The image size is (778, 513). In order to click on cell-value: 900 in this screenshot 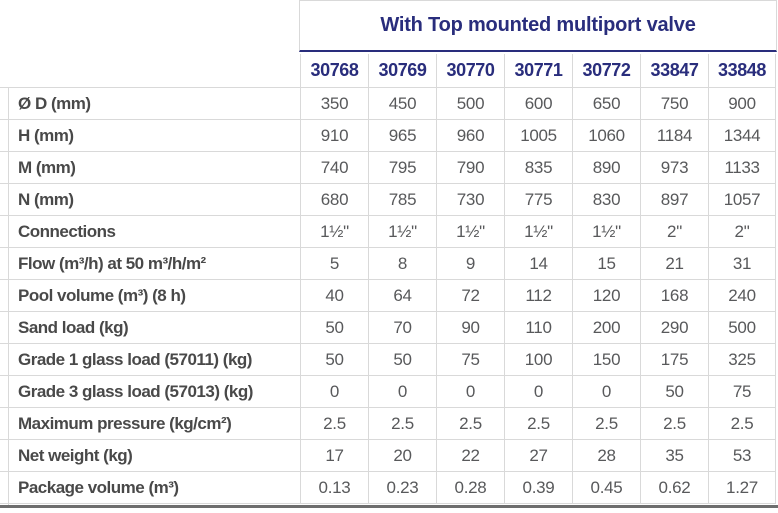, I will do `click(742, 103)`.